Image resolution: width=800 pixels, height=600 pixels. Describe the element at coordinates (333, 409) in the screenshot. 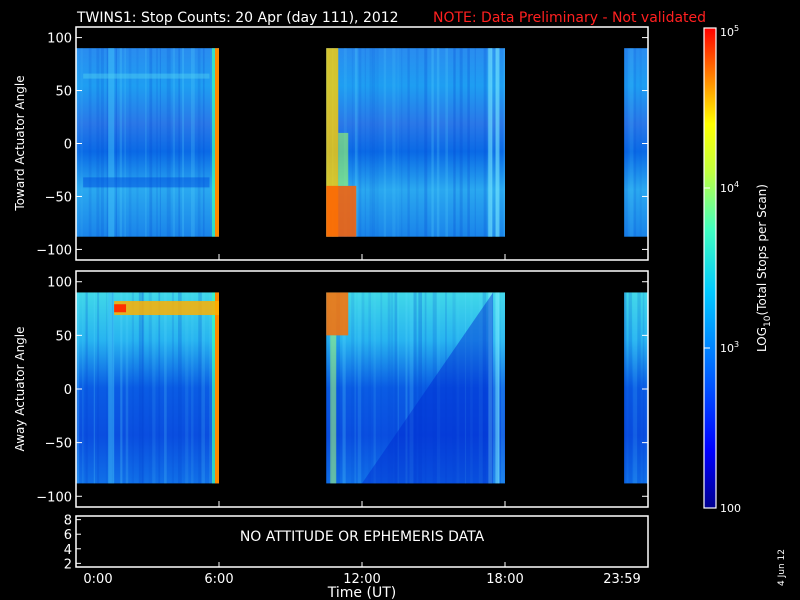

I see `away-burst-column` at that location.